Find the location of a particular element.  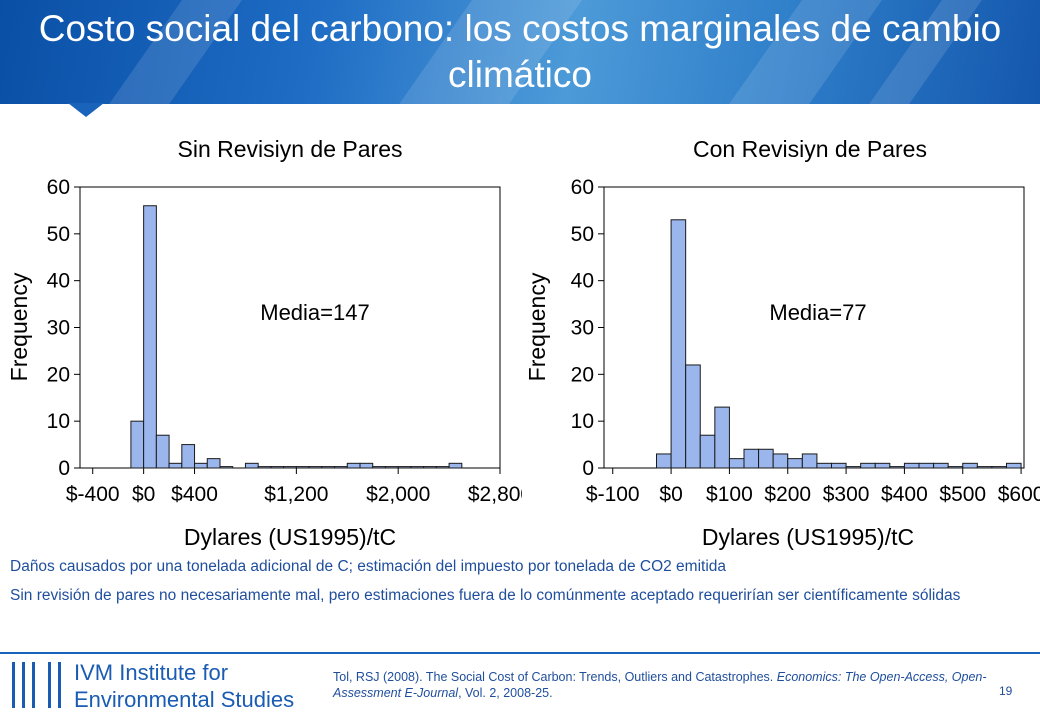

citation-part-2: , Vol. 2, 2008-25. is located at coordinates (505, 693).